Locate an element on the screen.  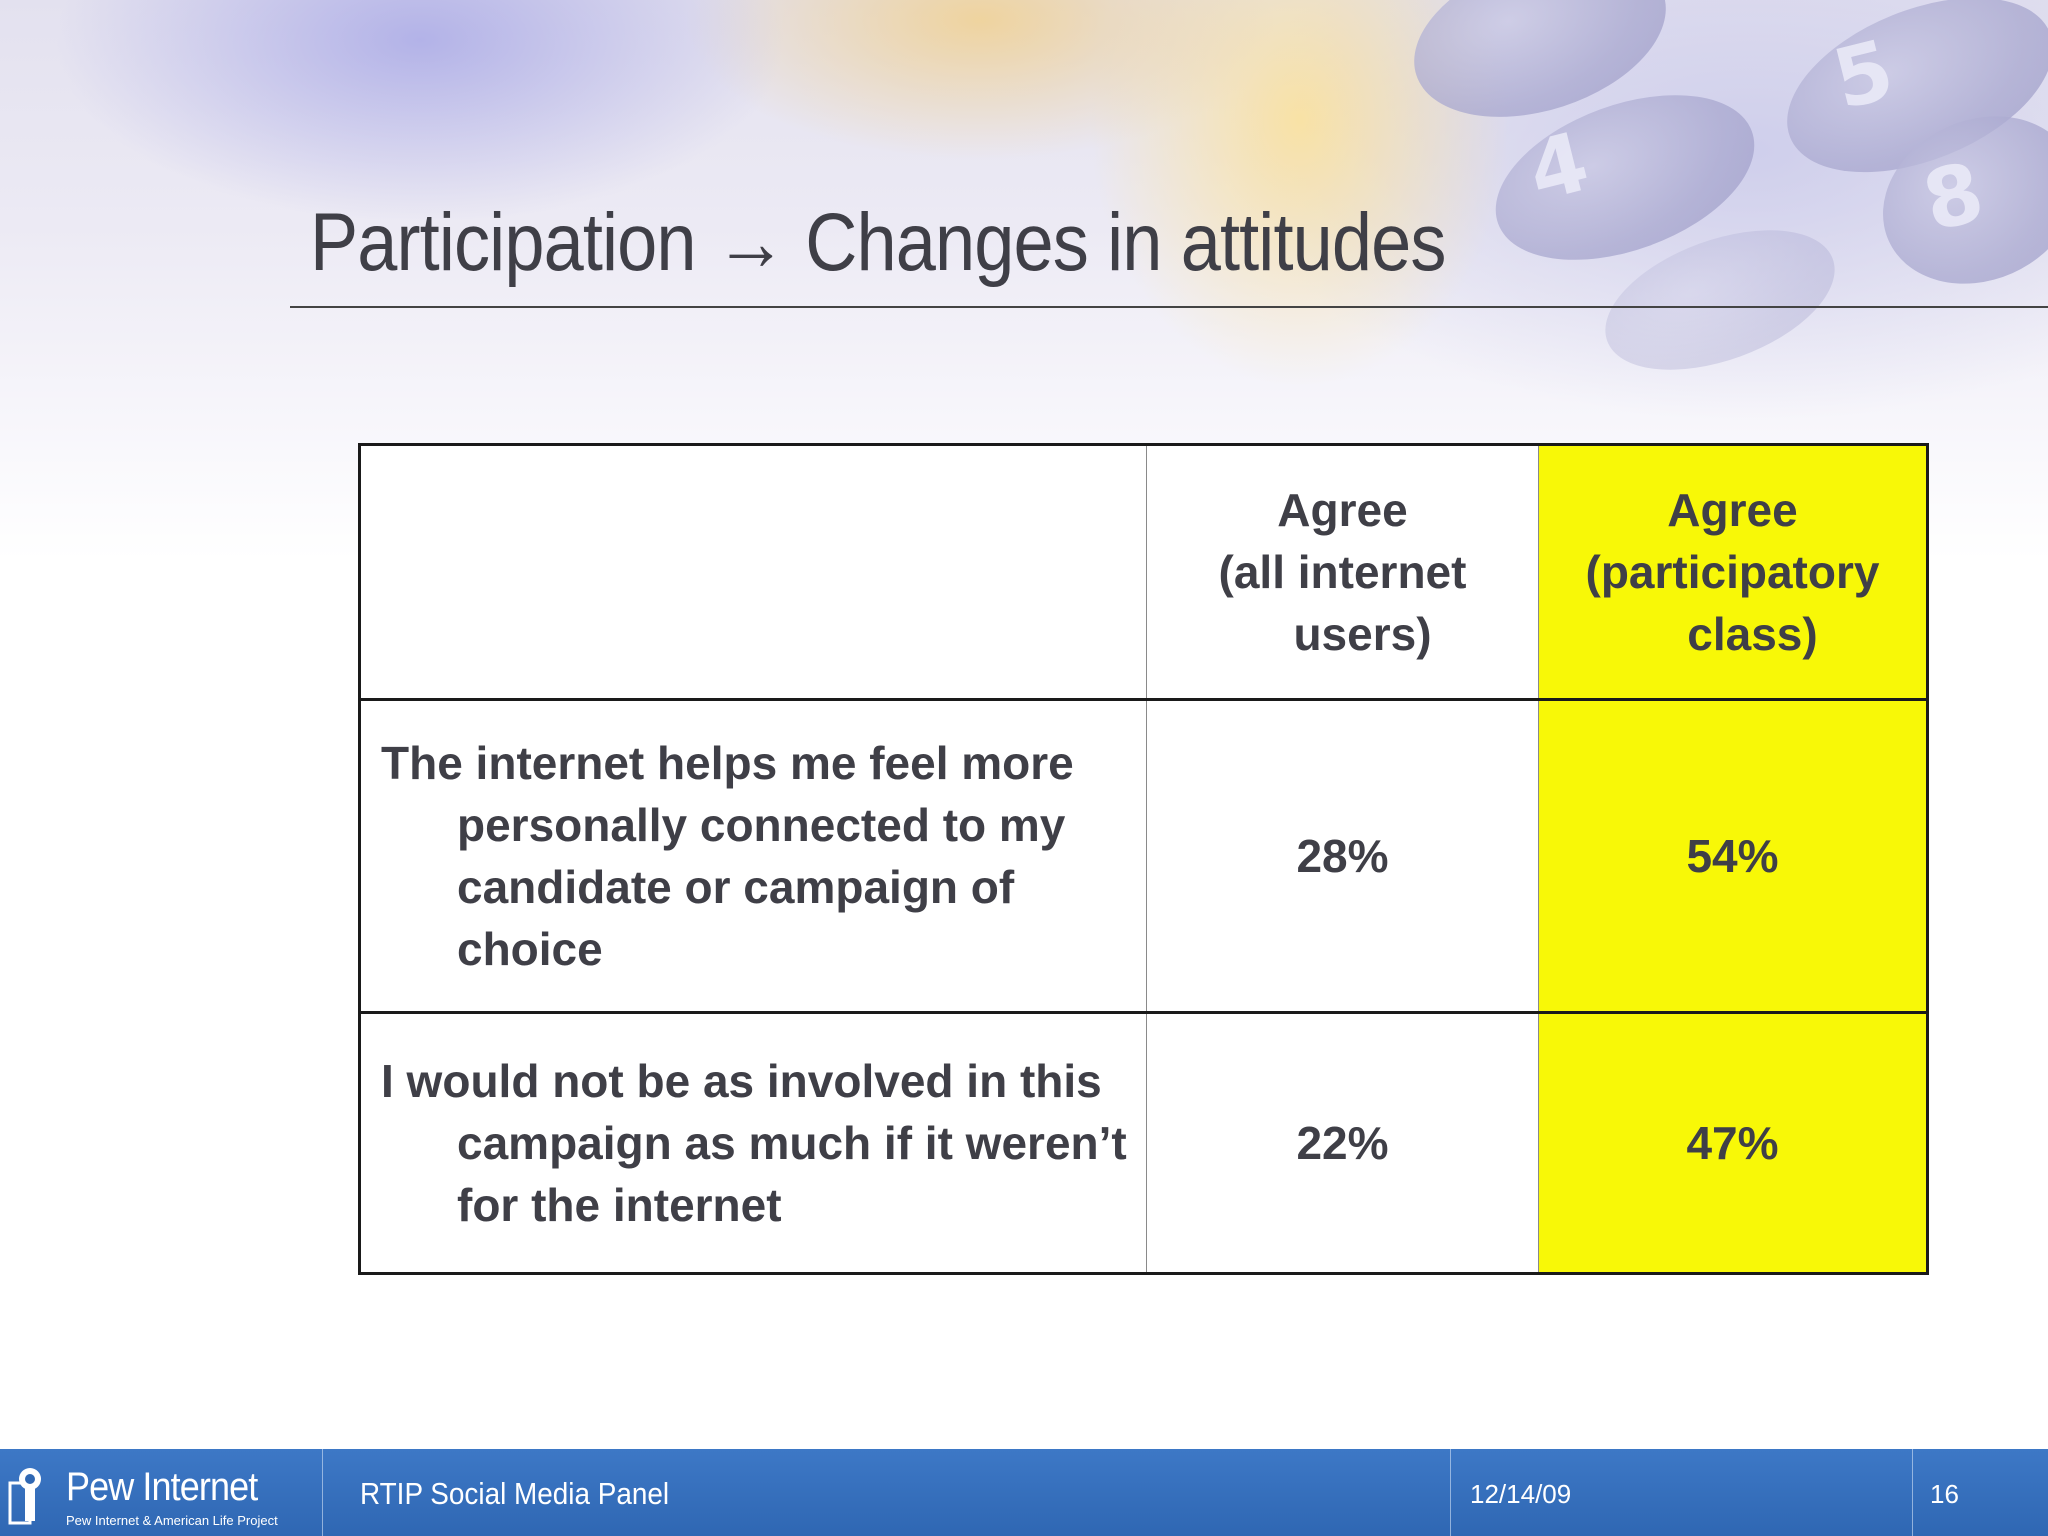
title-divider is located at coordinates (1169, 307).